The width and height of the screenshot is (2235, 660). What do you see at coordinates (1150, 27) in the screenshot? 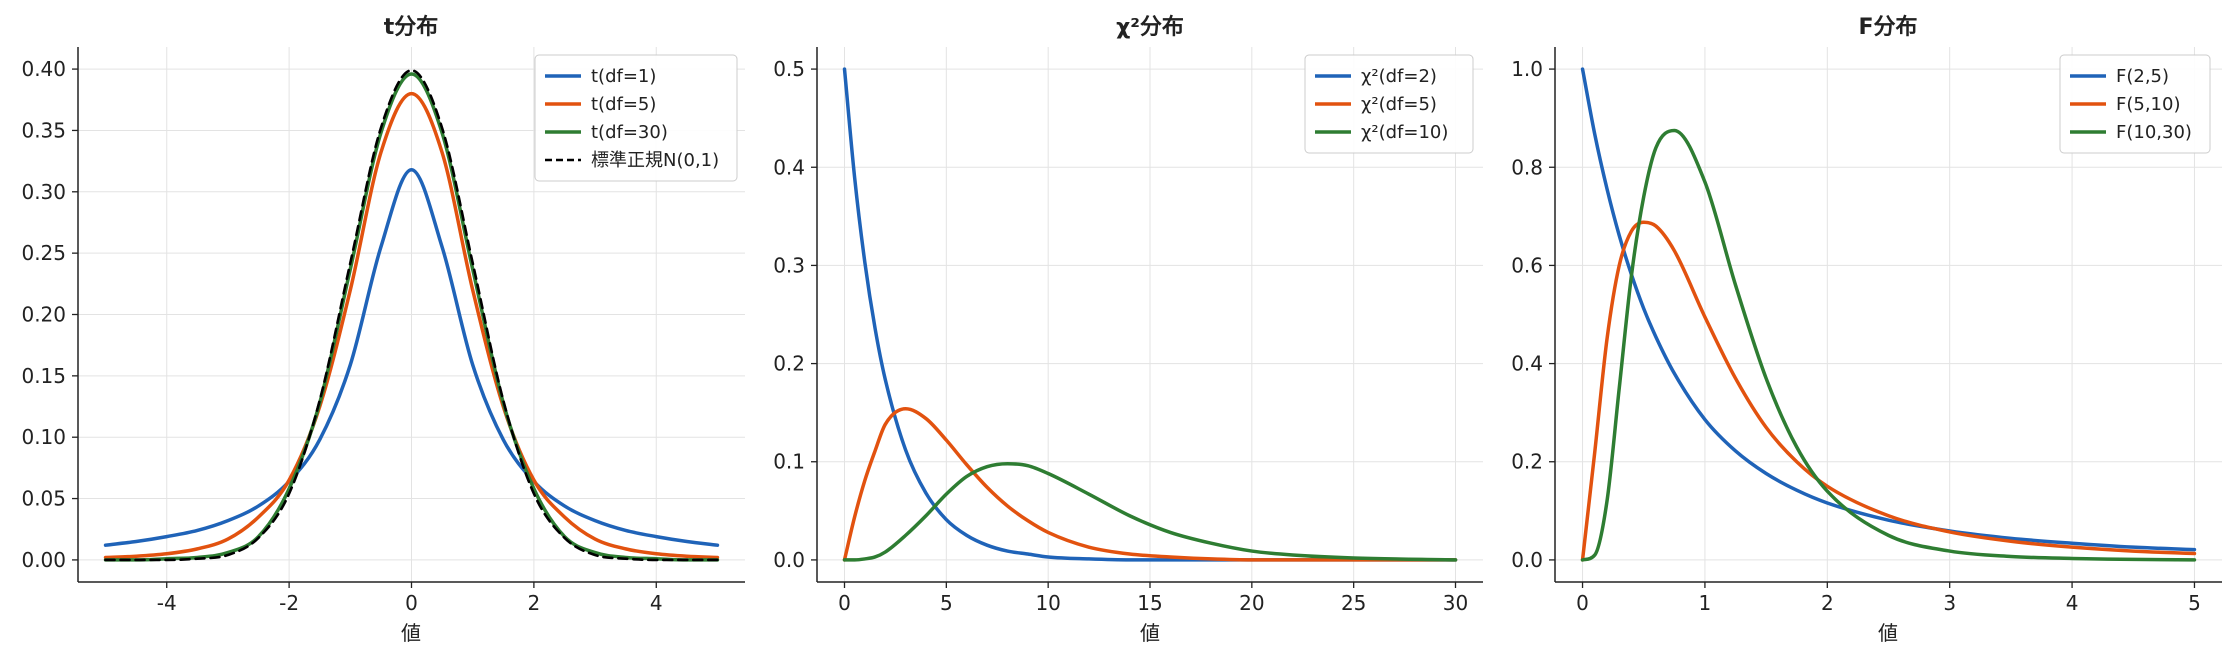
I see `panel-title: χ²分布` at bounding box center [1150, 27].